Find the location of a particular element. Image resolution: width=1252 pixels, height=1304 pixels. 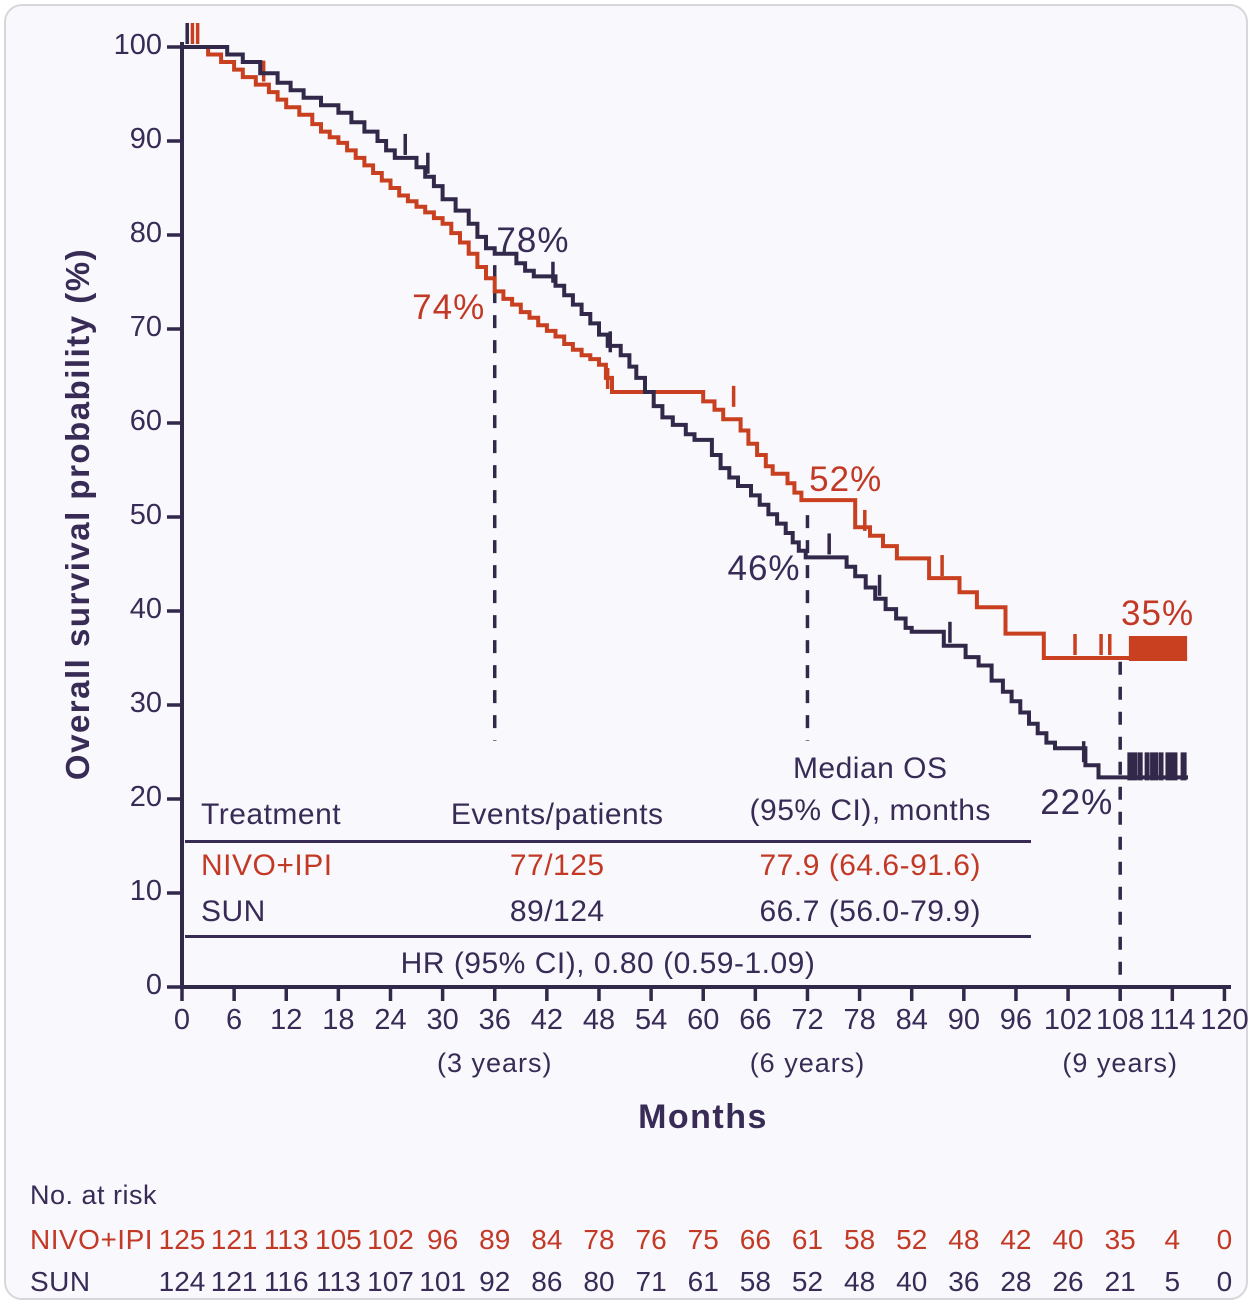

x-tick-label: 84 is located at coordinates (911, 1020).